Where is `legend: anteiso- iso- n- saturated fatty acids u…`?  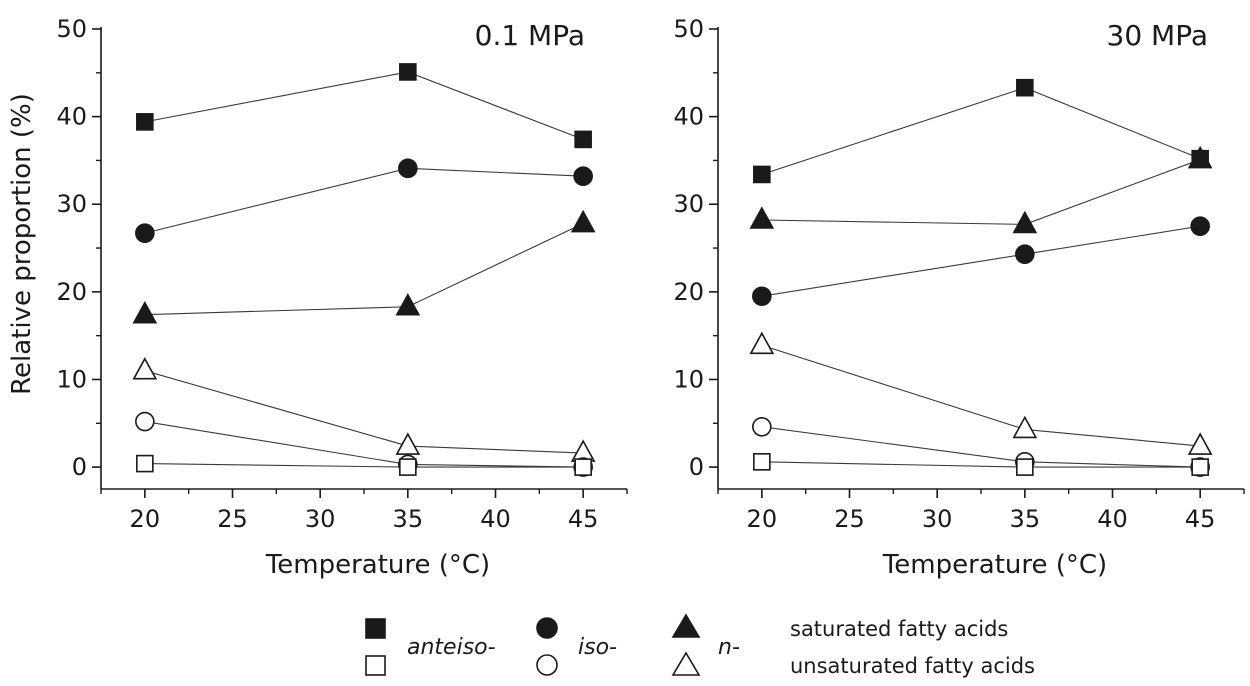
legend: anteiso- iso- n- saturated fatty acids u… is located at coordinates (700, 645).